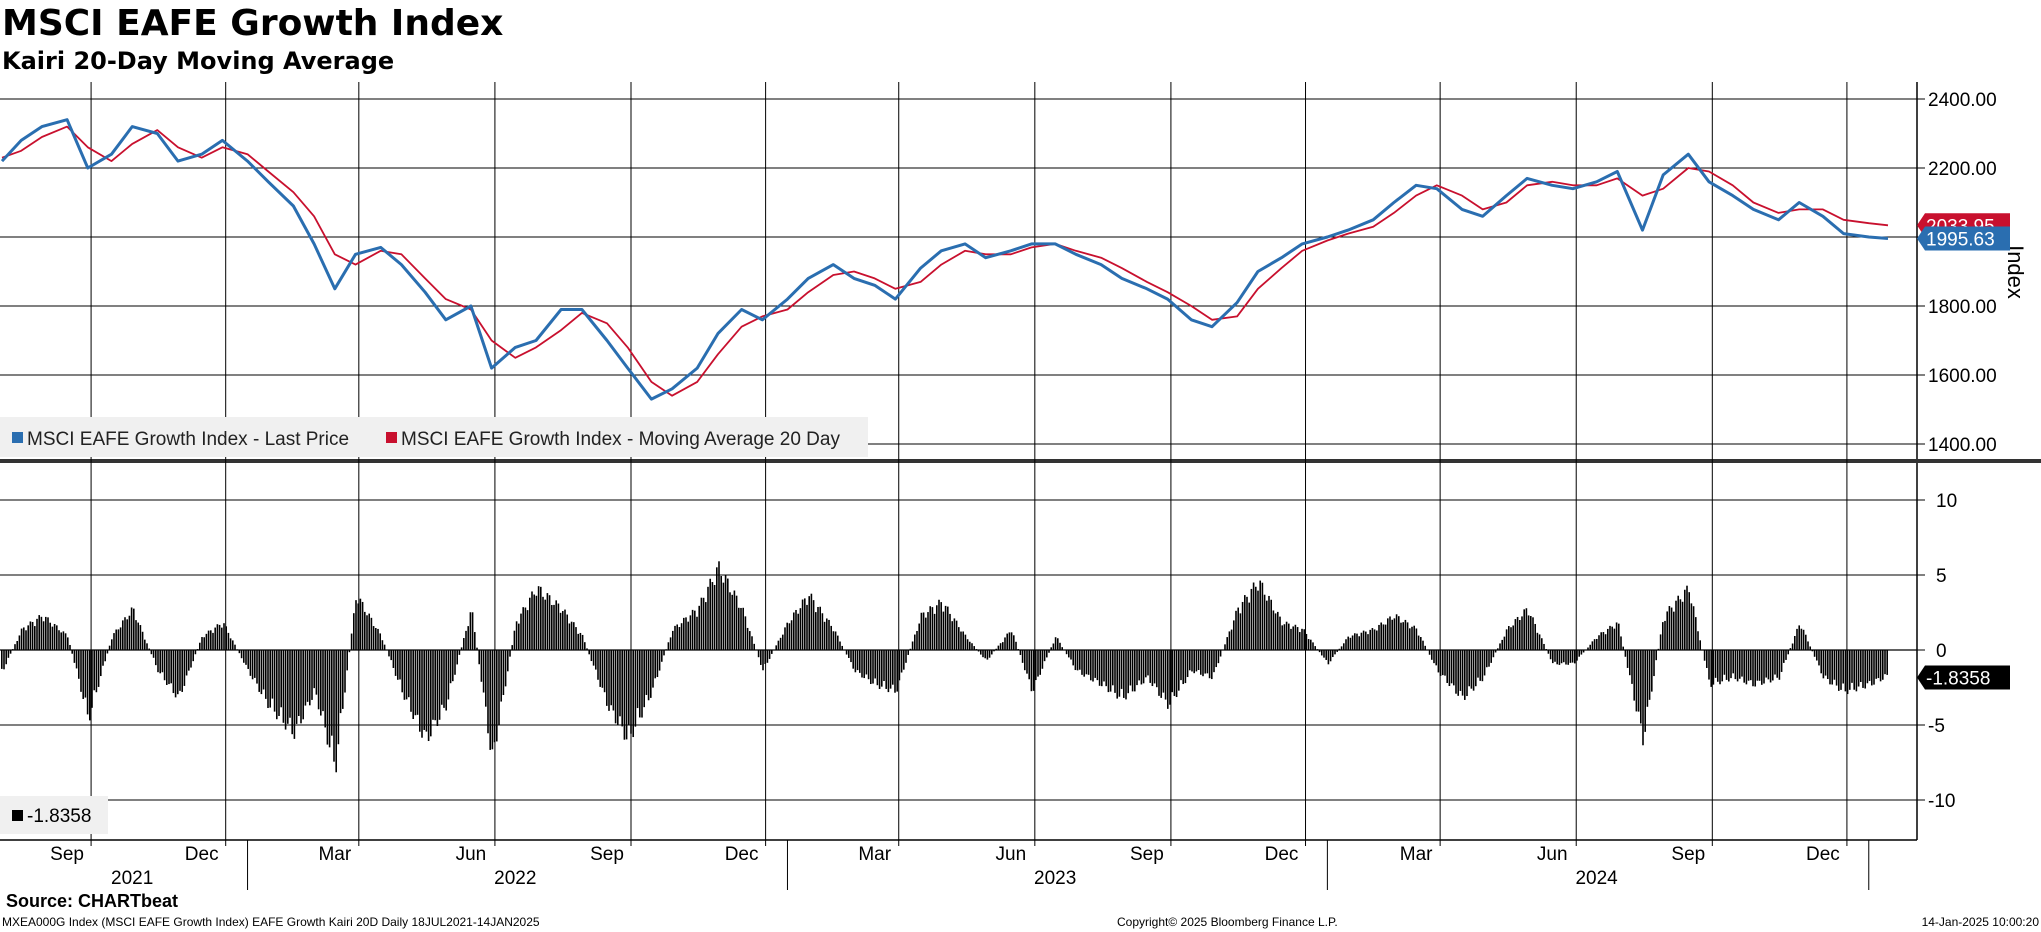  Describe the element at coordinates (92, 901) in the screenshot. I see `source-note: Source: CHARTbeat` at that location.